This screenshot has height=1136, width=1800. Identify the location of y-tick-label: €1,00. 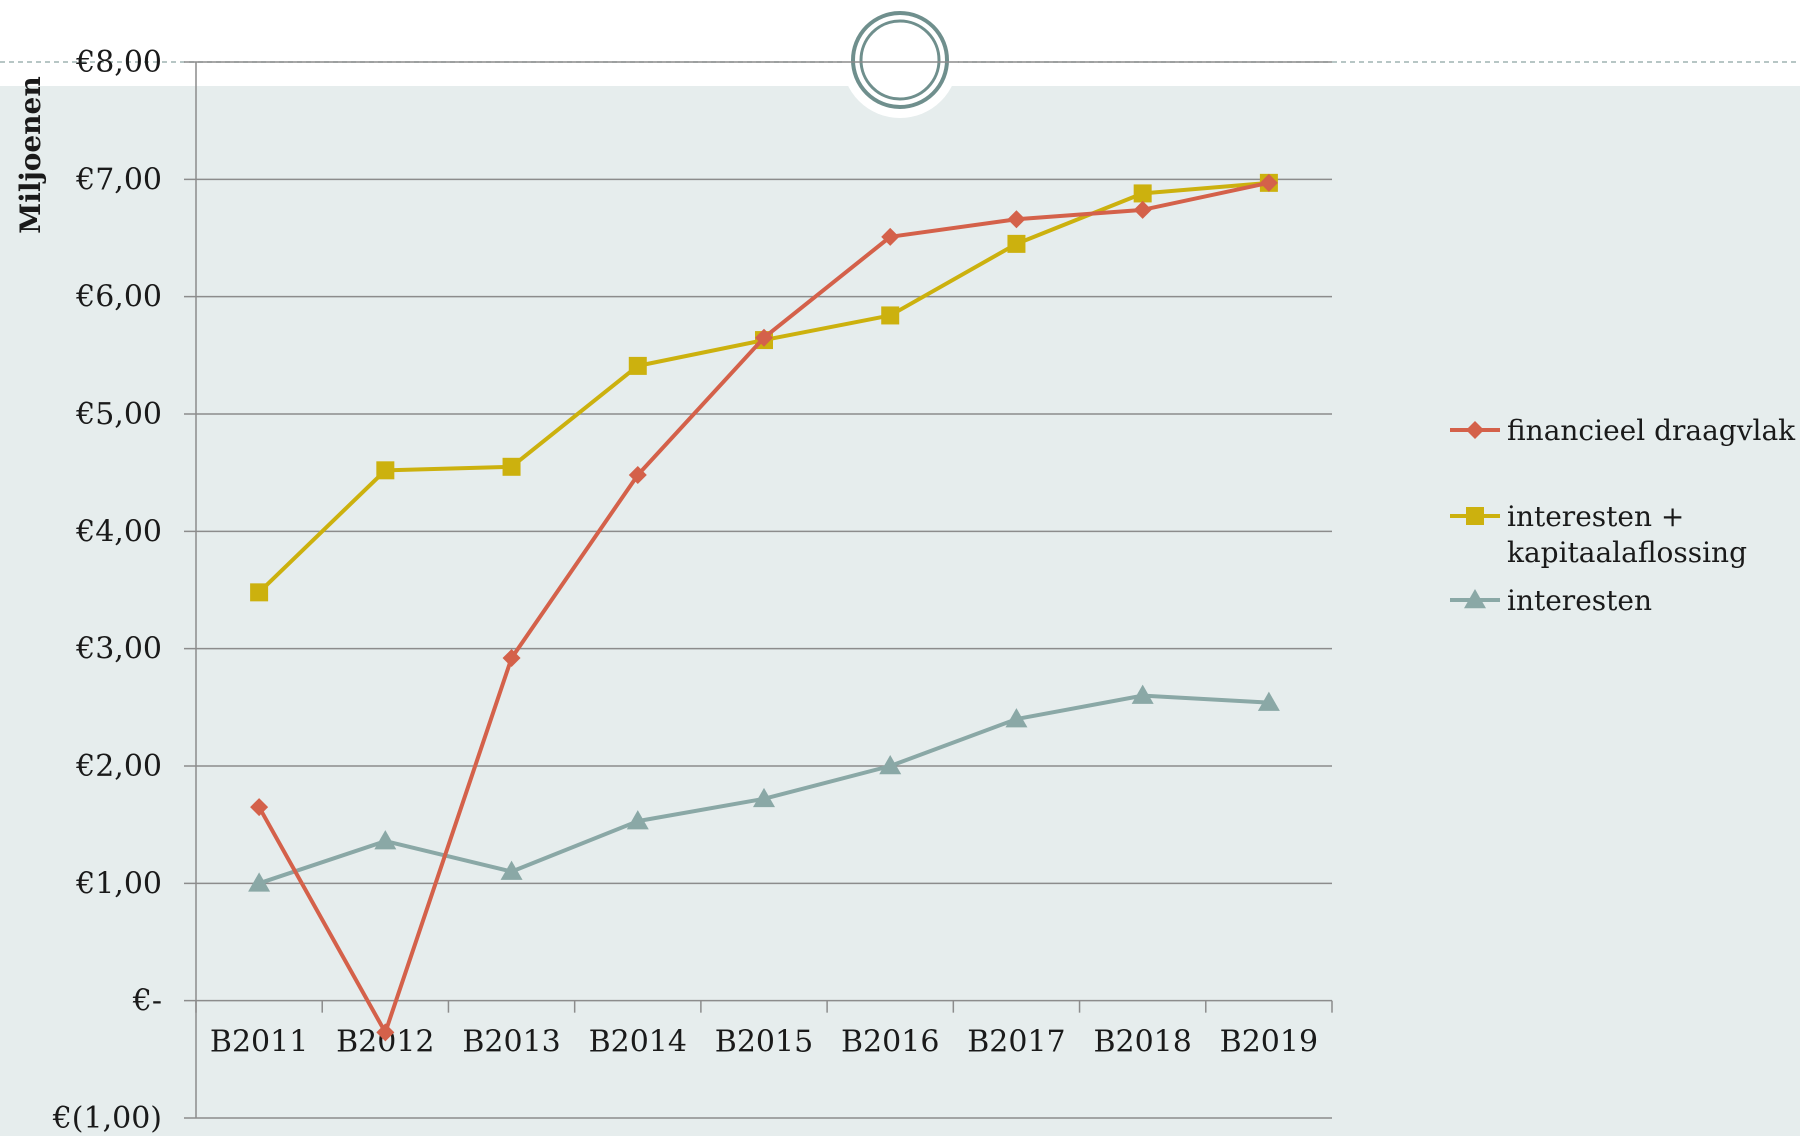
(118, 883).